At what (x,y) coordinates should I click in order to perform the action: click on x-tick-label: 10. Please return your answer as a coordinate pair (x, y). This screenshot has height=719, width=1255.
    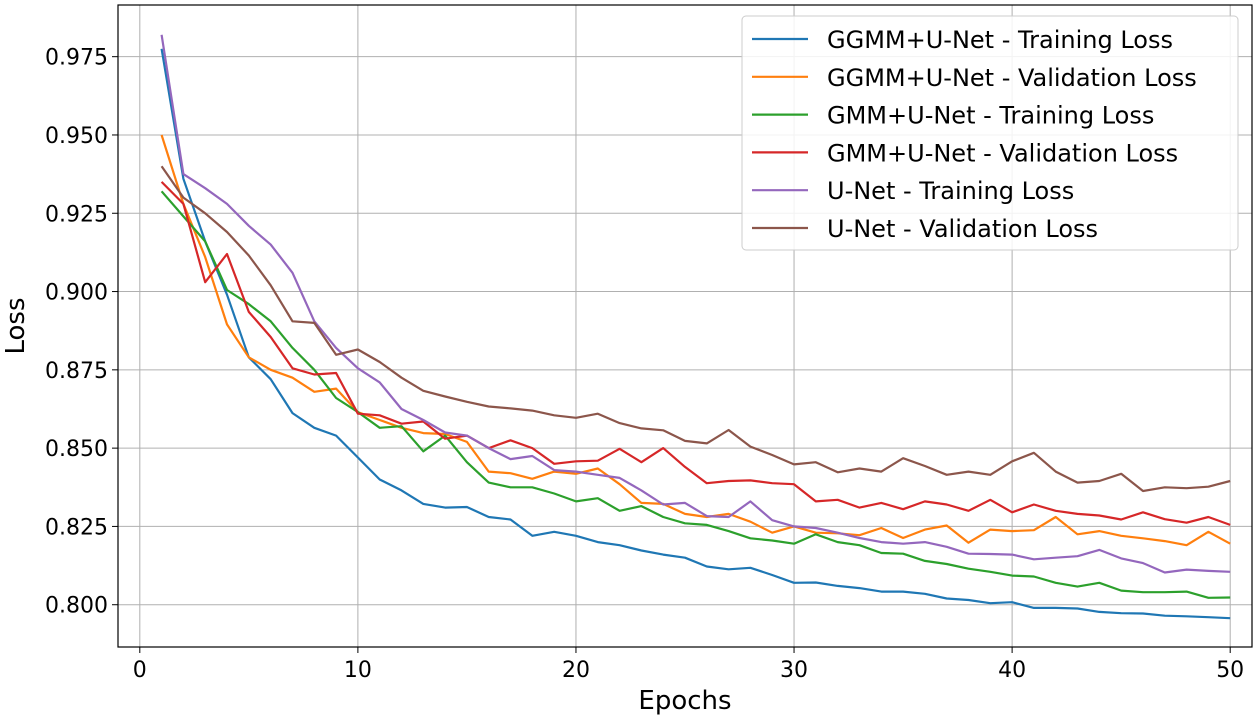
    Looking at the image, I should click on (358, 670).